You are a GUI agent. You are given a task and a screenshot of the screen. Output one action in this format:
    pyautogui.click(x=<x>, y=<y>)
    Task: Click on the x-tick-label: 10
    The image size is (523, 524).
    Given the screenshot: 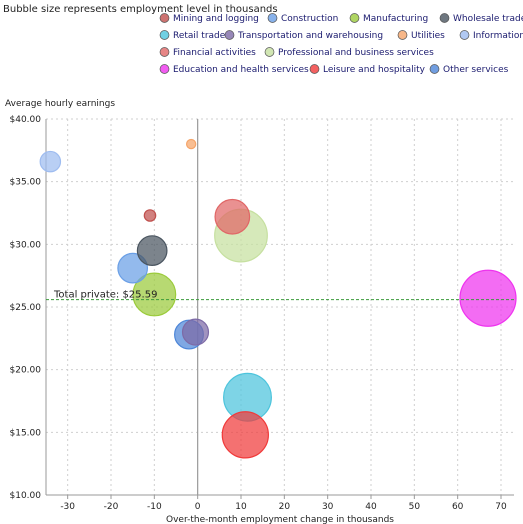 What is the action you would take?
    pyautogui.click(x=241, y=507)
    